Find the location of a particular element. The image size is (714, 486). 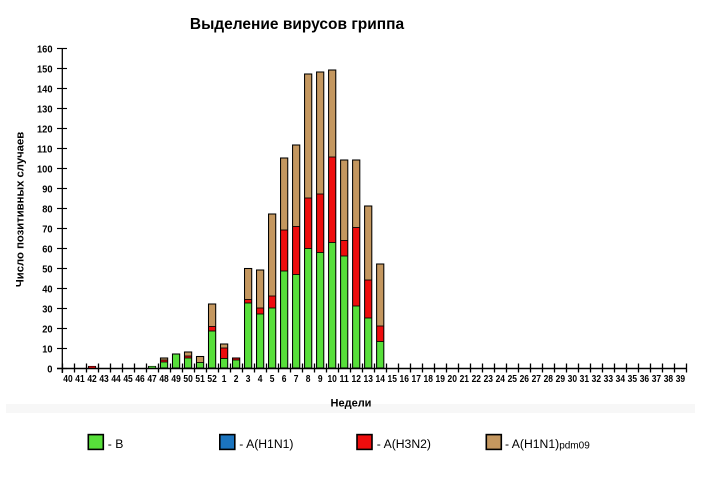

svg-text: 48 is located at coordinates (164, 379).